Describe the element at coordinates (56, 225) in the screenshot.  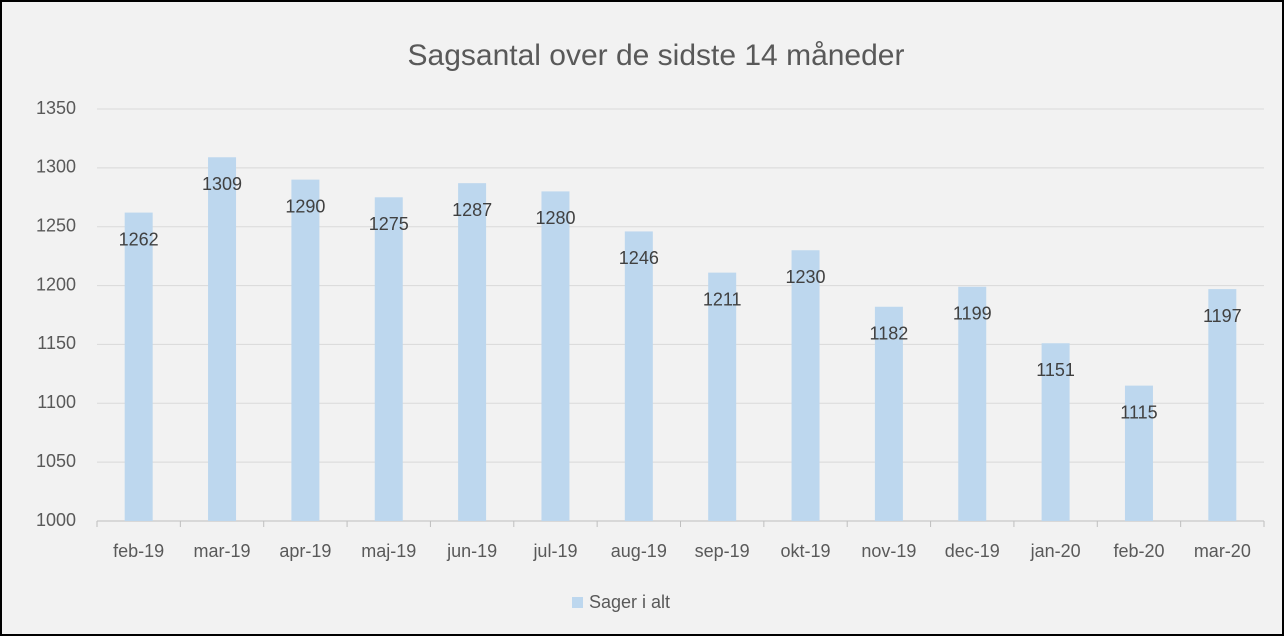
I see `y-tick-label: 1250` at that location.